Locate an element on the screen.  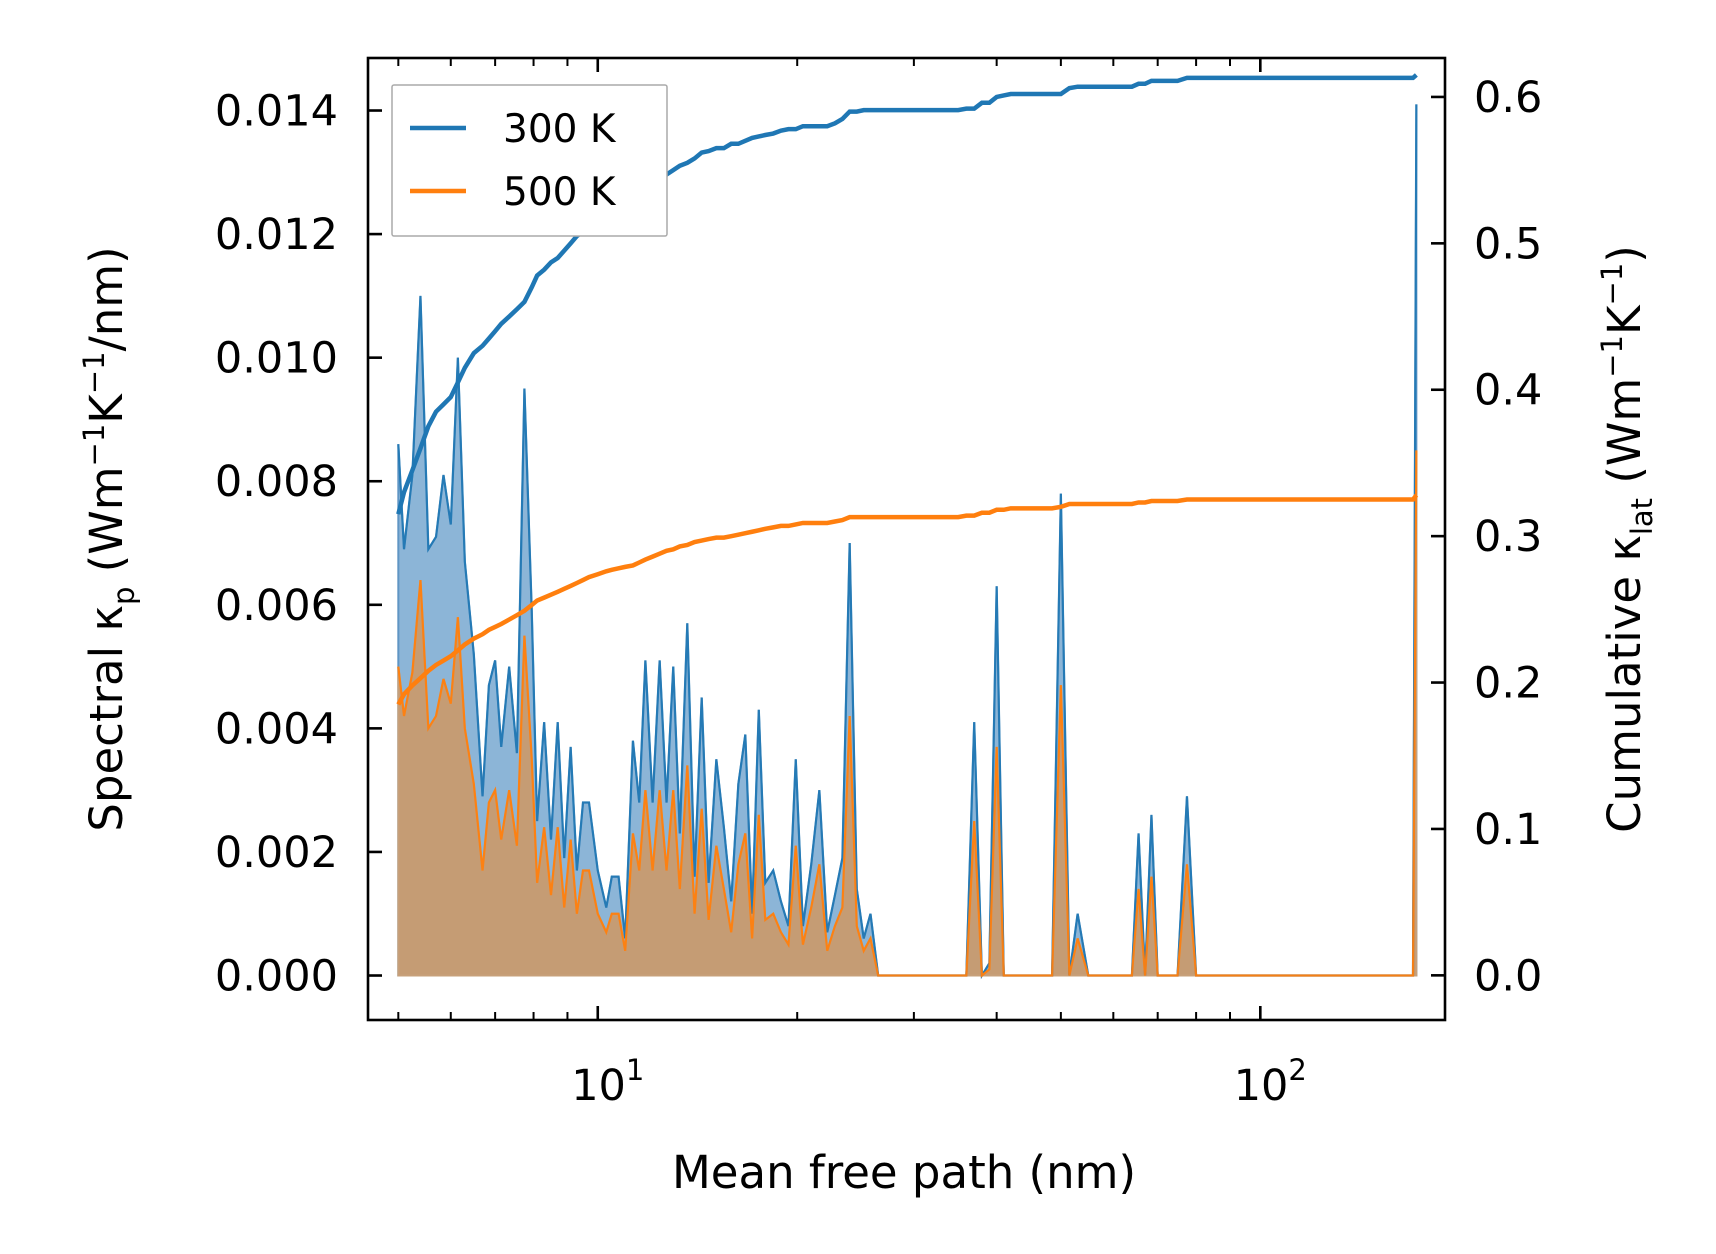
y-tick-label-right: 0.5 is located at coordinates (1508, 244).